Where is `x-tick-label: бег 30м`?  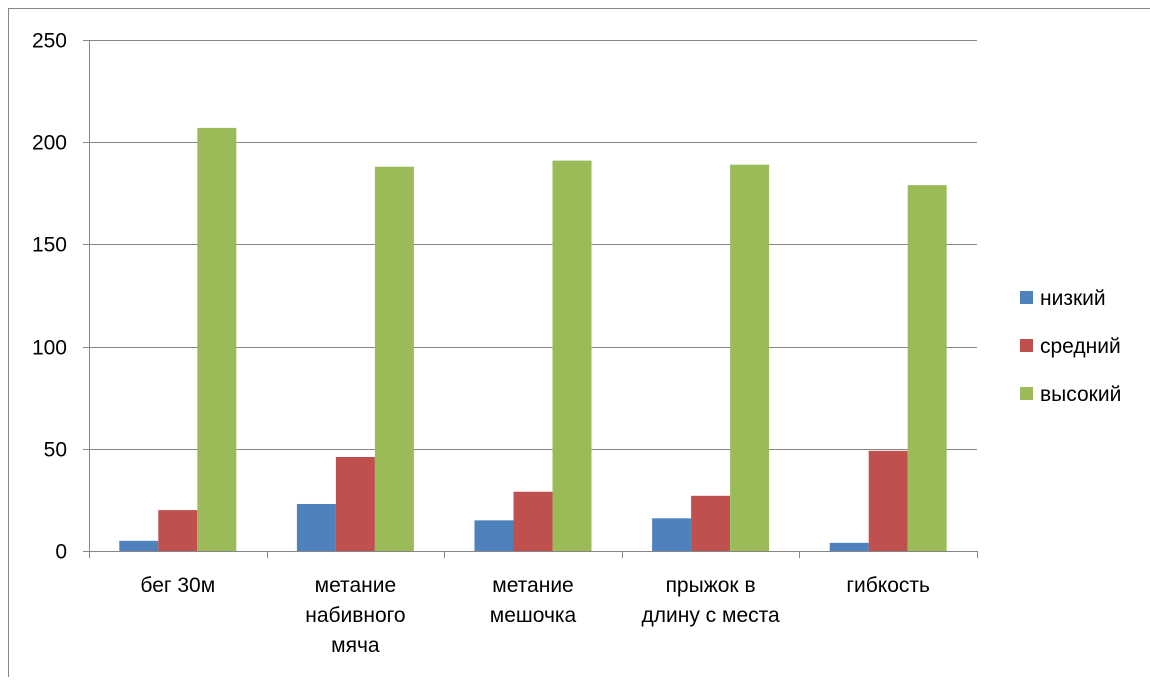
x-tick-label: бег 30м is located at coordinates (177, 585).